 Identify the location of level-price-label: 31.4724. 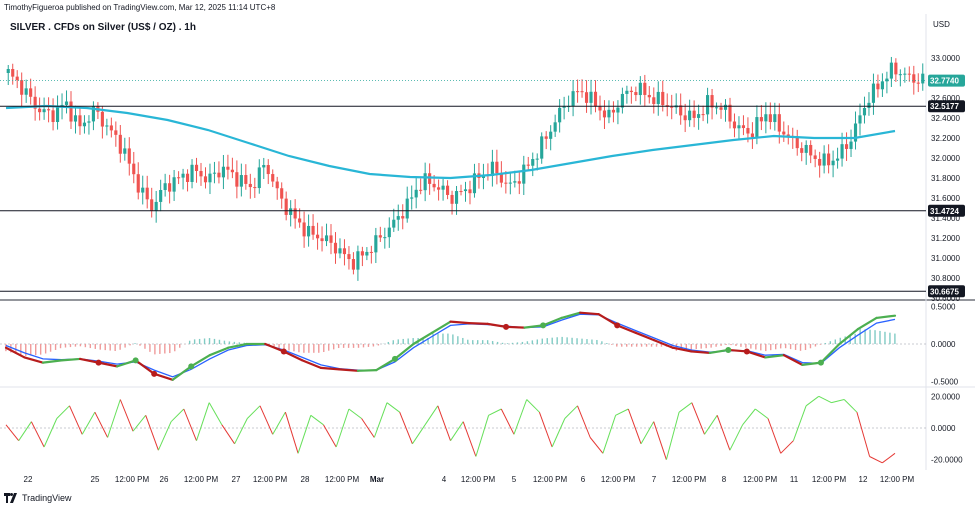
(944, 211).